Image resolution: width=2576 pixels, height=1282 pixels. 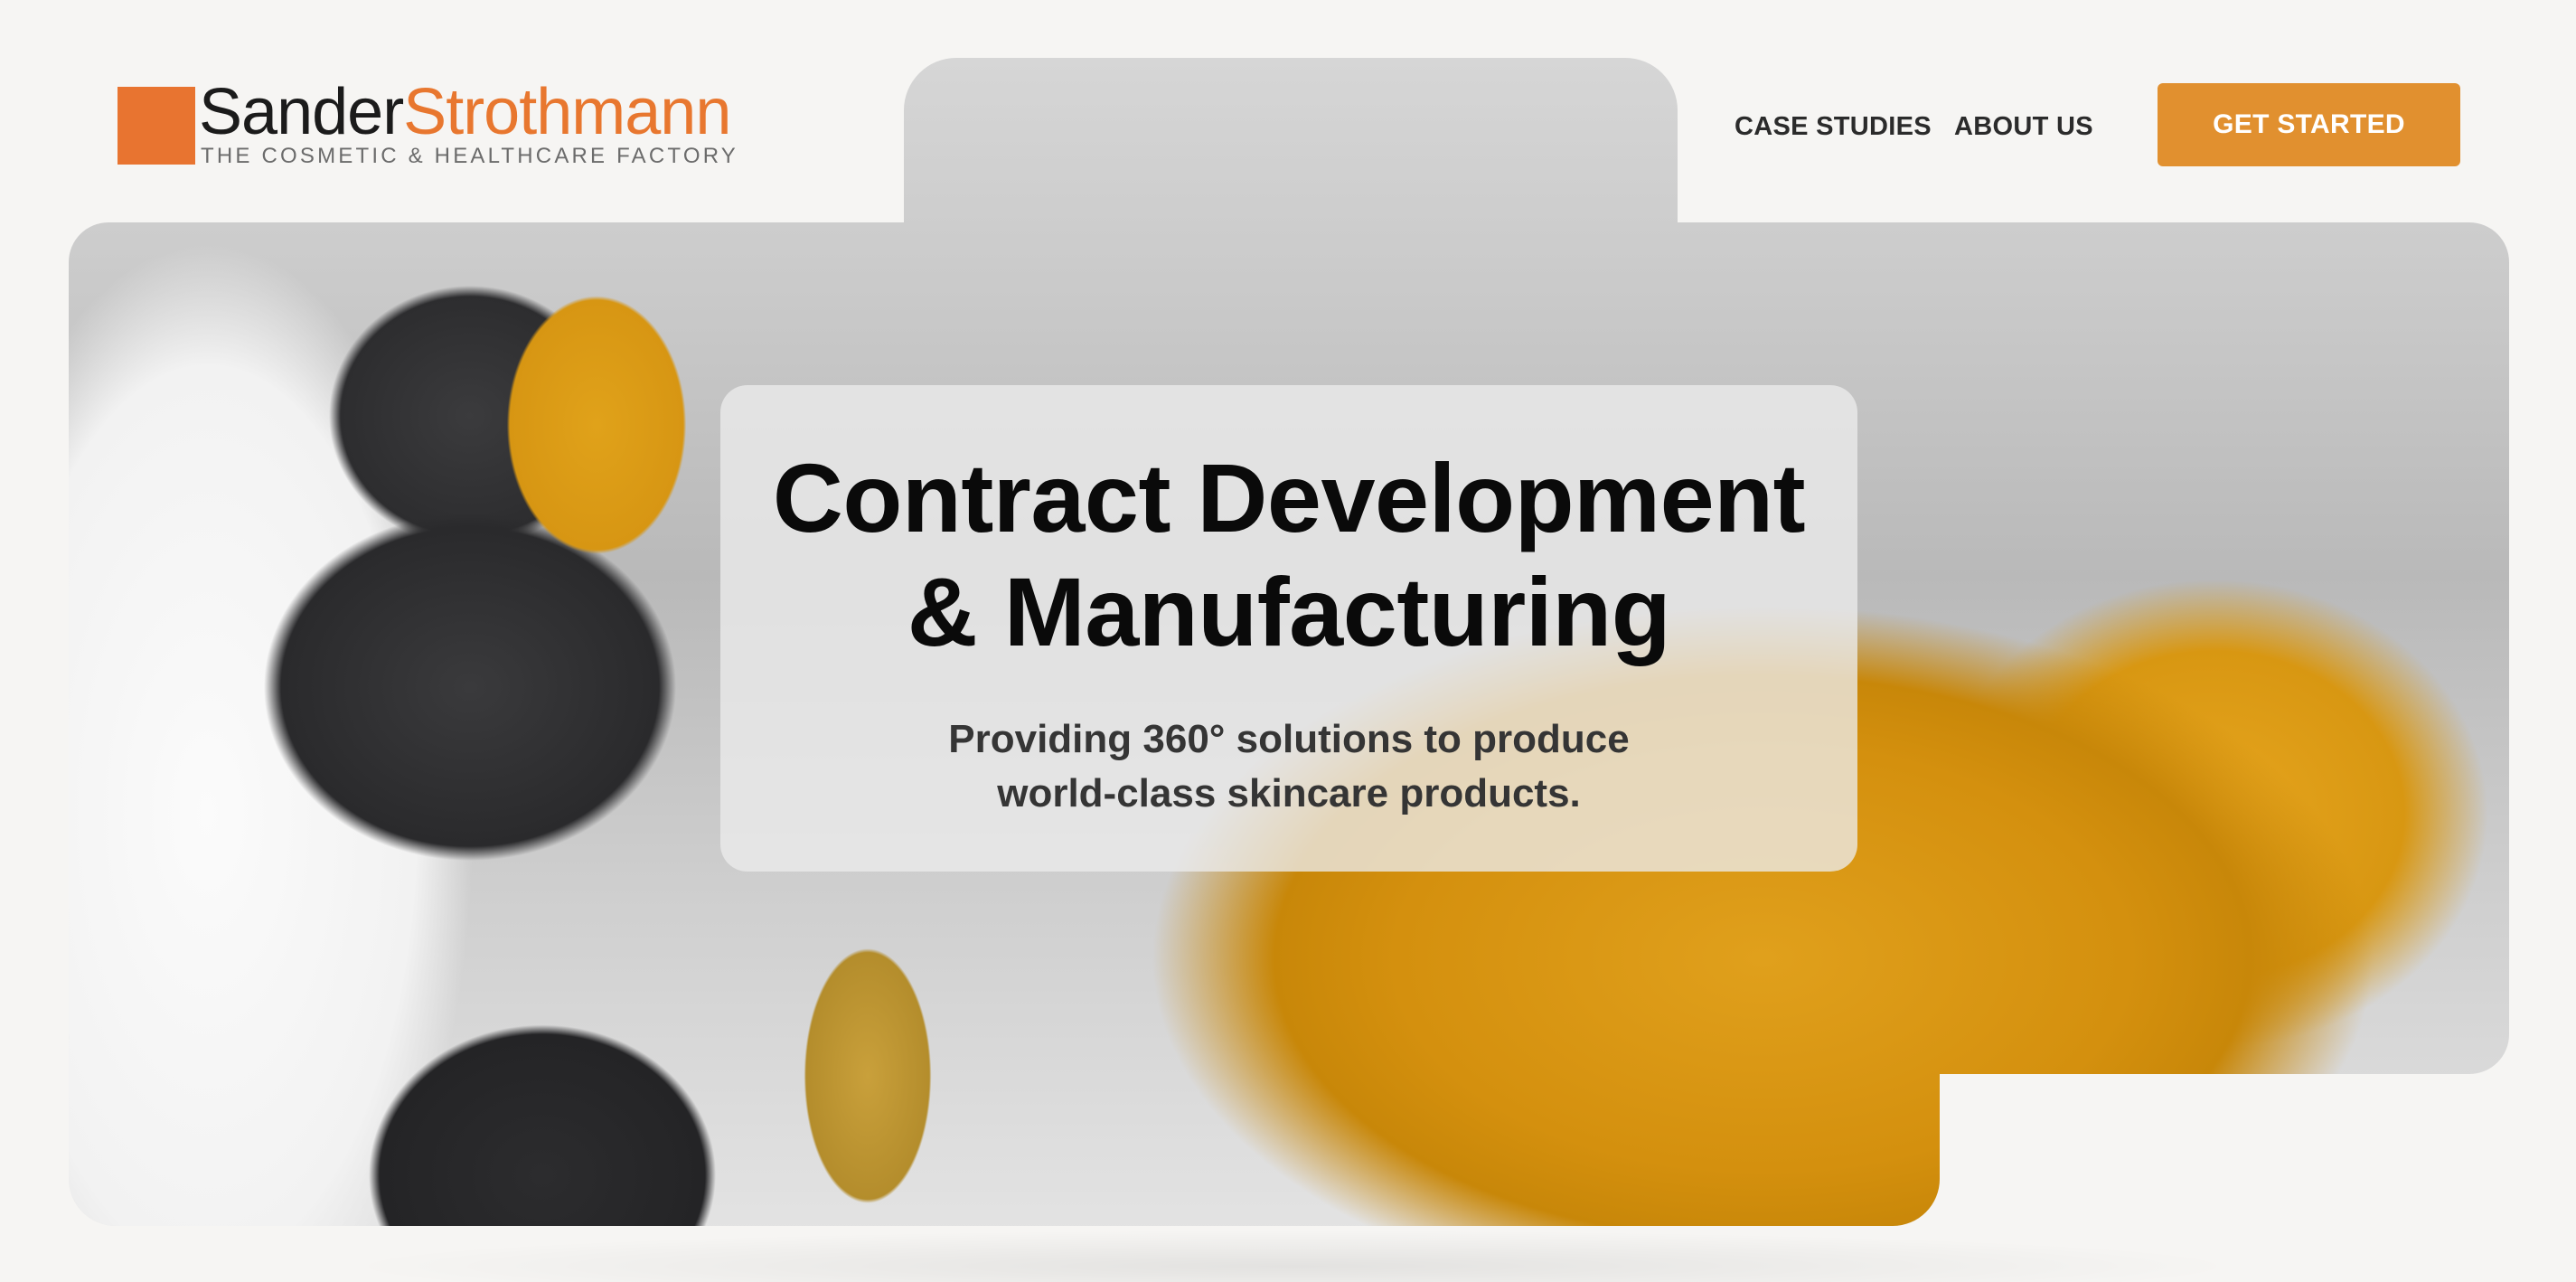 What do you see at coordinates (1289, 612) in the screenshot?
I see `hero-headline-line2: & Manufacturing` at bounding box center [1289, 612].